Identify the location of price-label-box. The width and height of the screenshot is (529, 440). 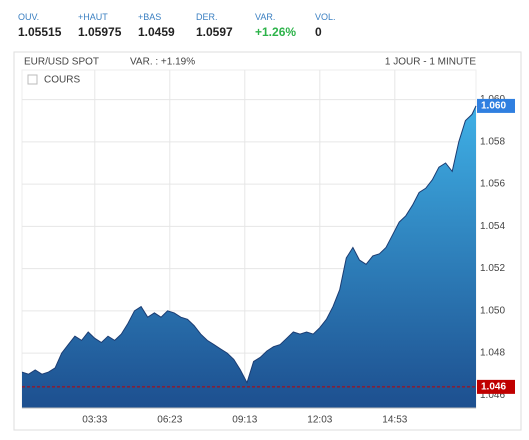
(496, 105).